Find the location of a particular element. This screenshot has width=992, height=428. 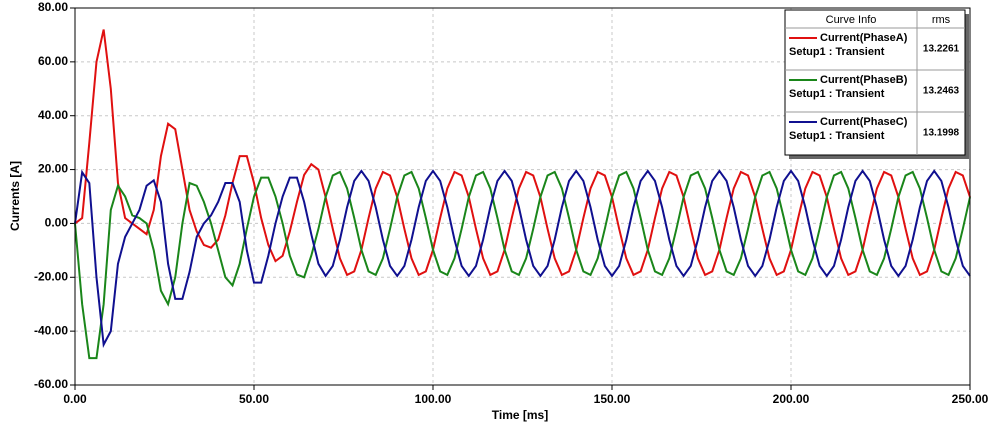

legend-rms: 13.2463 is located at coordinates (941, 91).